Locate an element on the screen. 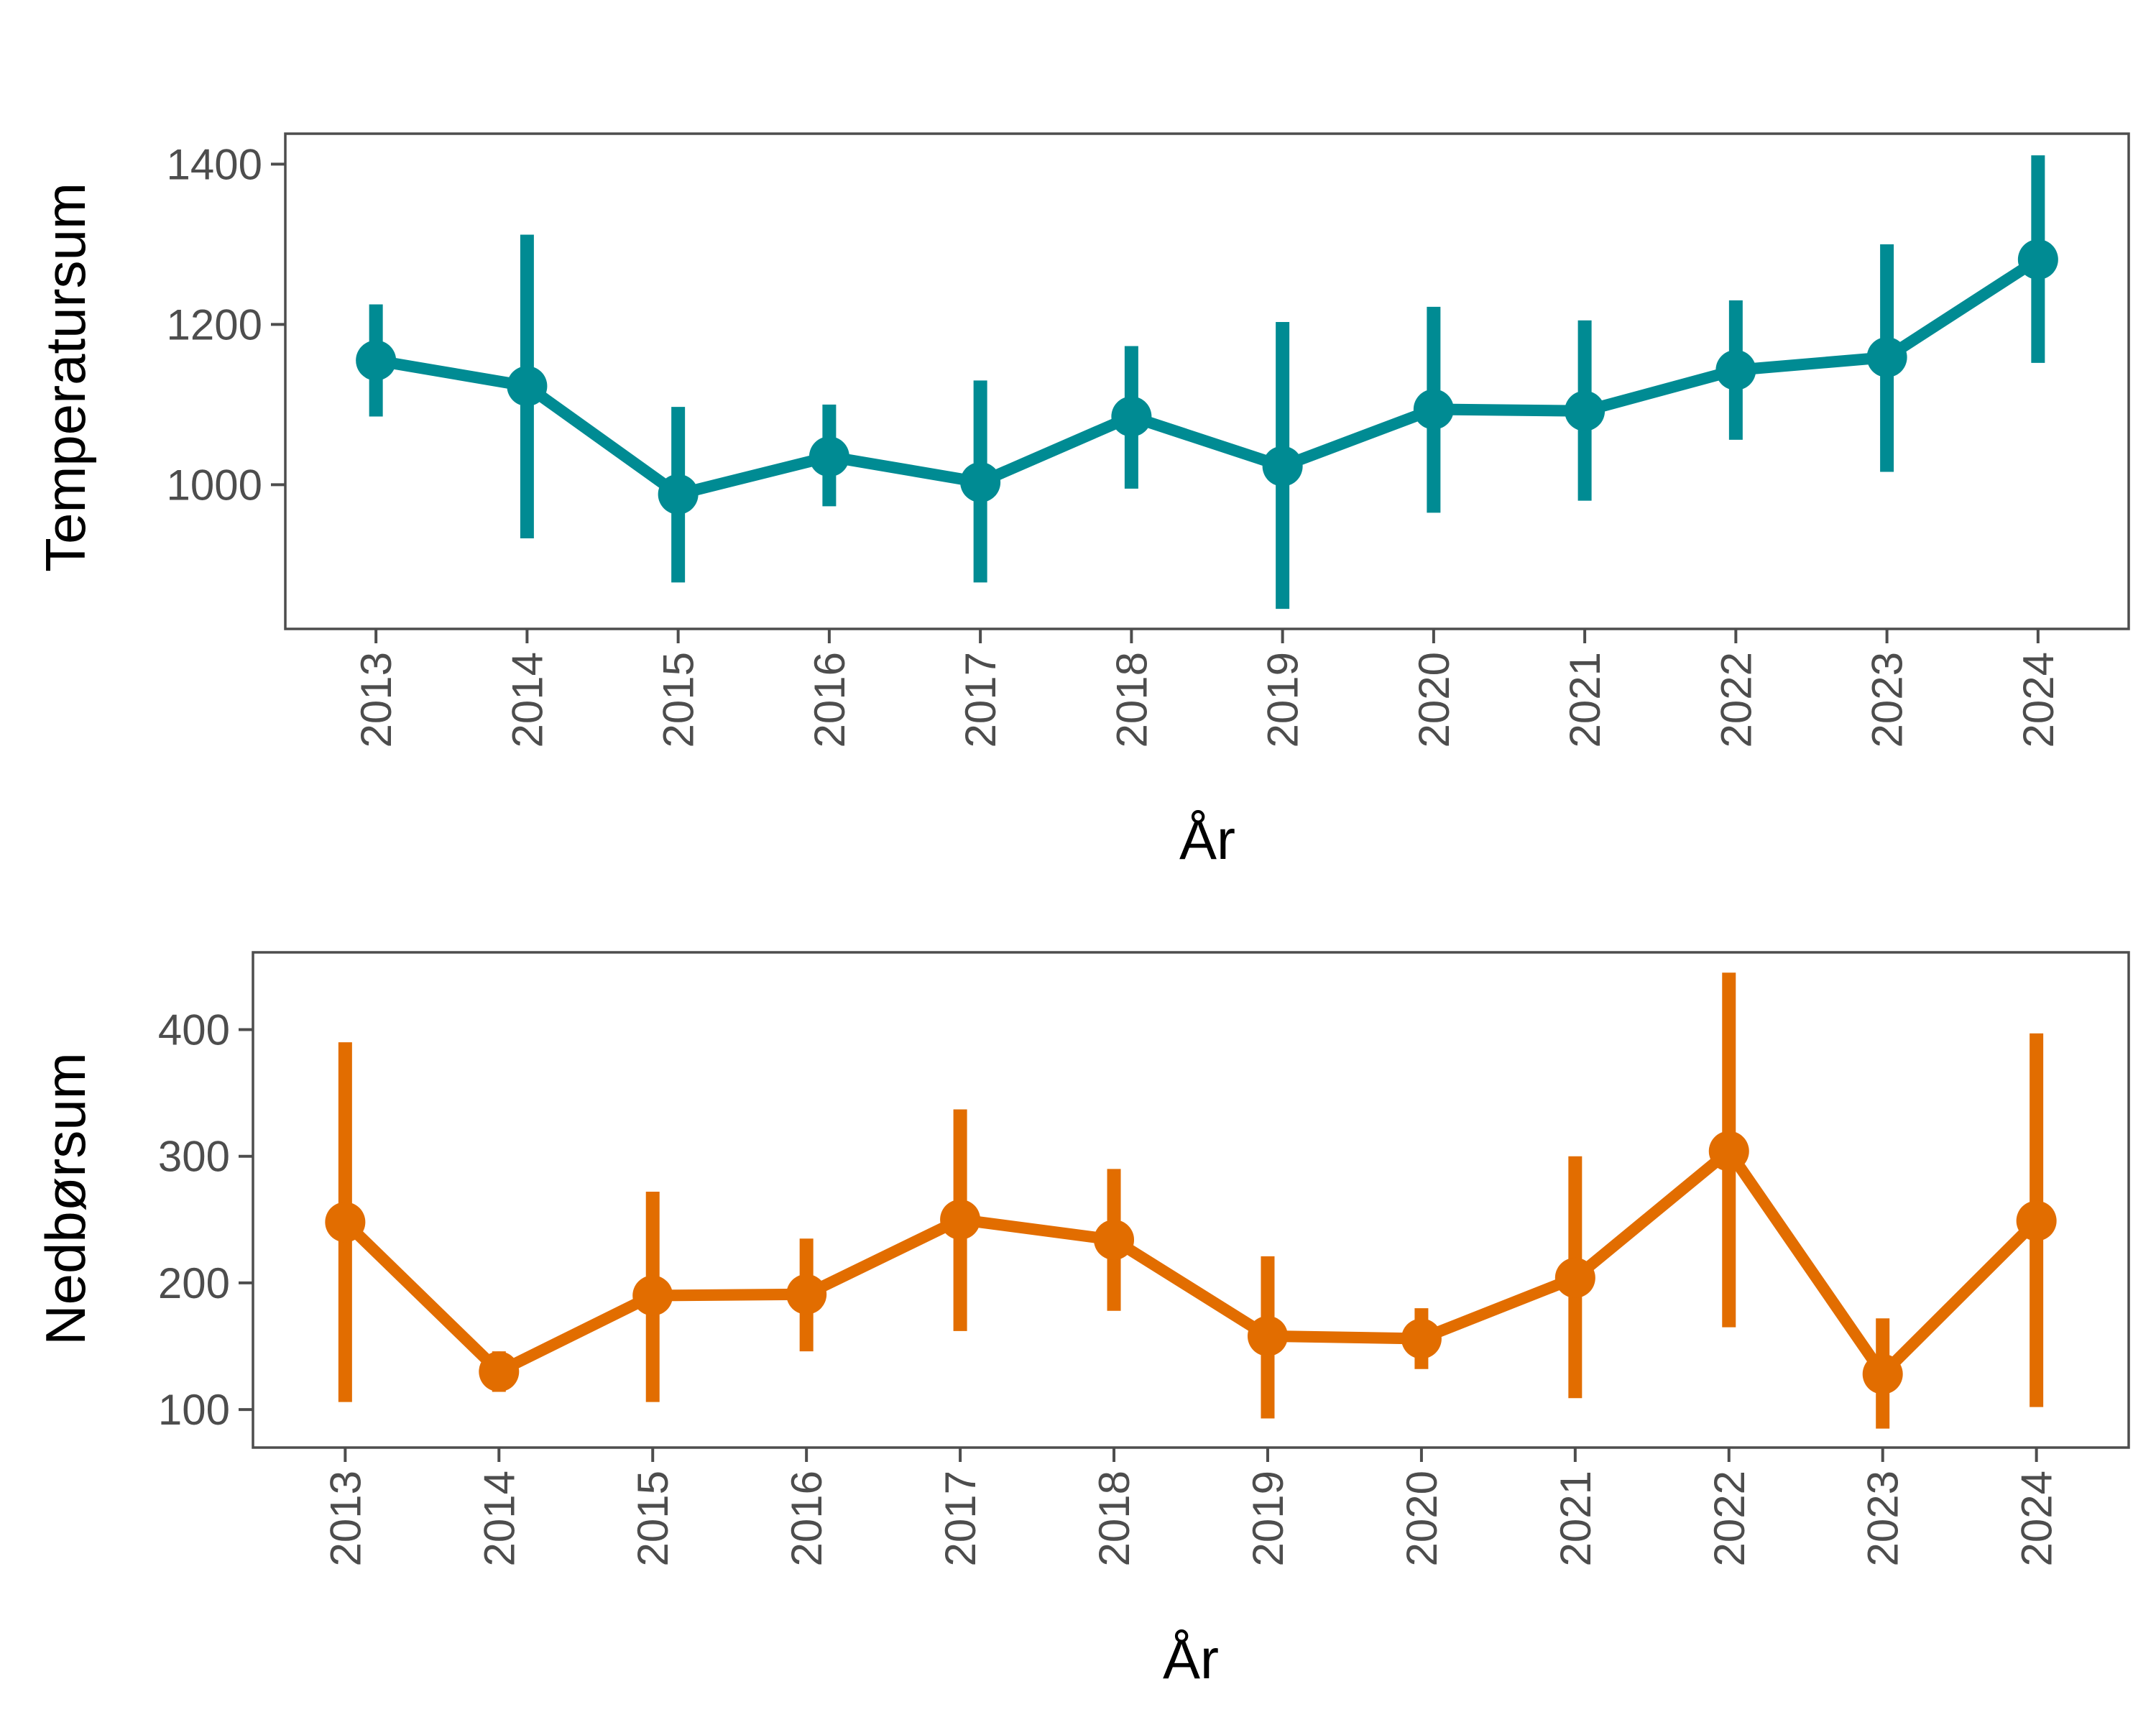 This screenshot has width=2156, height=1725. temperature-x-tick-label: 2017 is located at coordinates (981, 700).